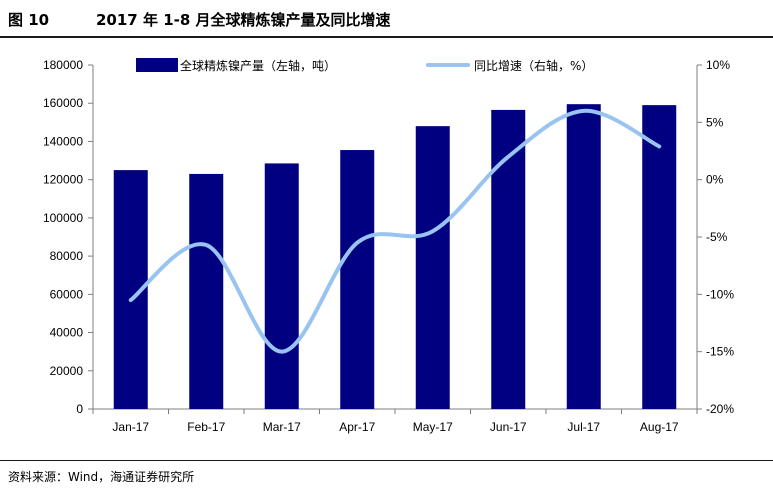 This screenshot has width=773, height=490. Describe the element at coordinates (258, 65) in the screenshot. I see `legend-bar-label: 全球精炼镍产量（左轴，吨）` at that location.